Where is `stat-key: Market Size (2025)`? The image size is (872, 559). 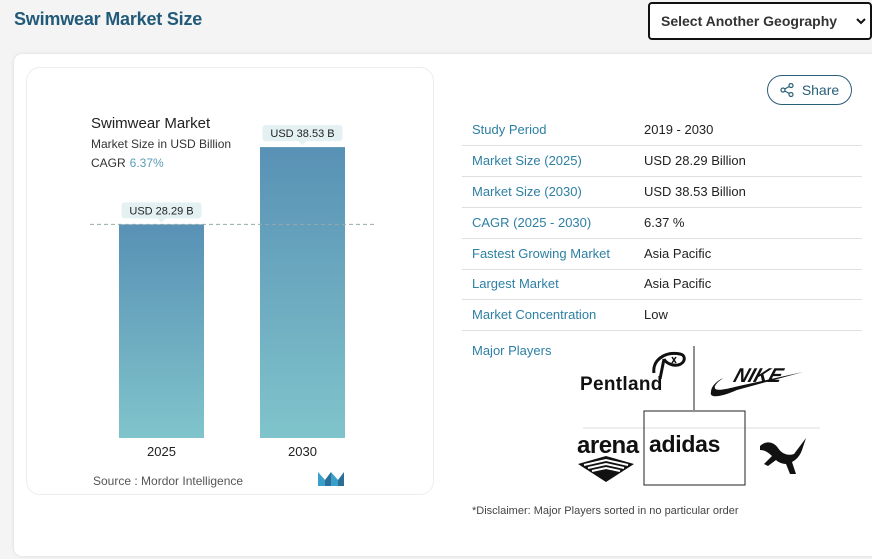 stat-key: Market Size (2025) is located at coordinates (527, 160).